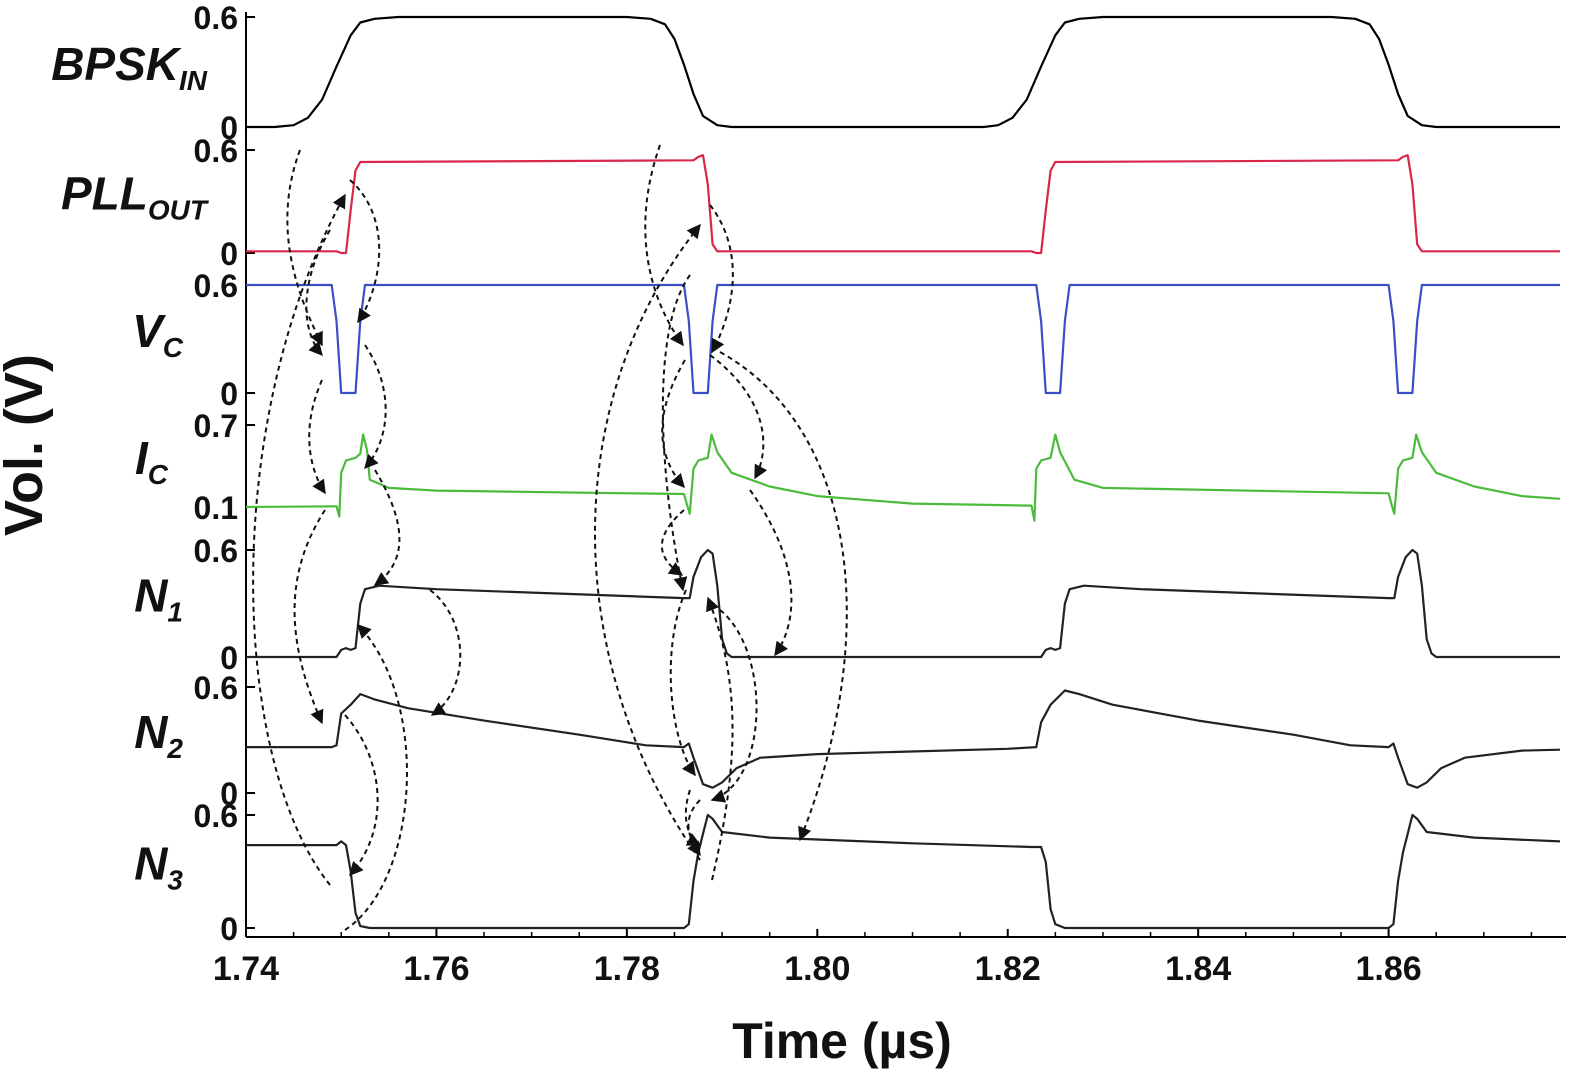 The width and height of the screenshot is (1575, 1074). I want to click on y-axis-title: Vol. (V), so click(27, 445).